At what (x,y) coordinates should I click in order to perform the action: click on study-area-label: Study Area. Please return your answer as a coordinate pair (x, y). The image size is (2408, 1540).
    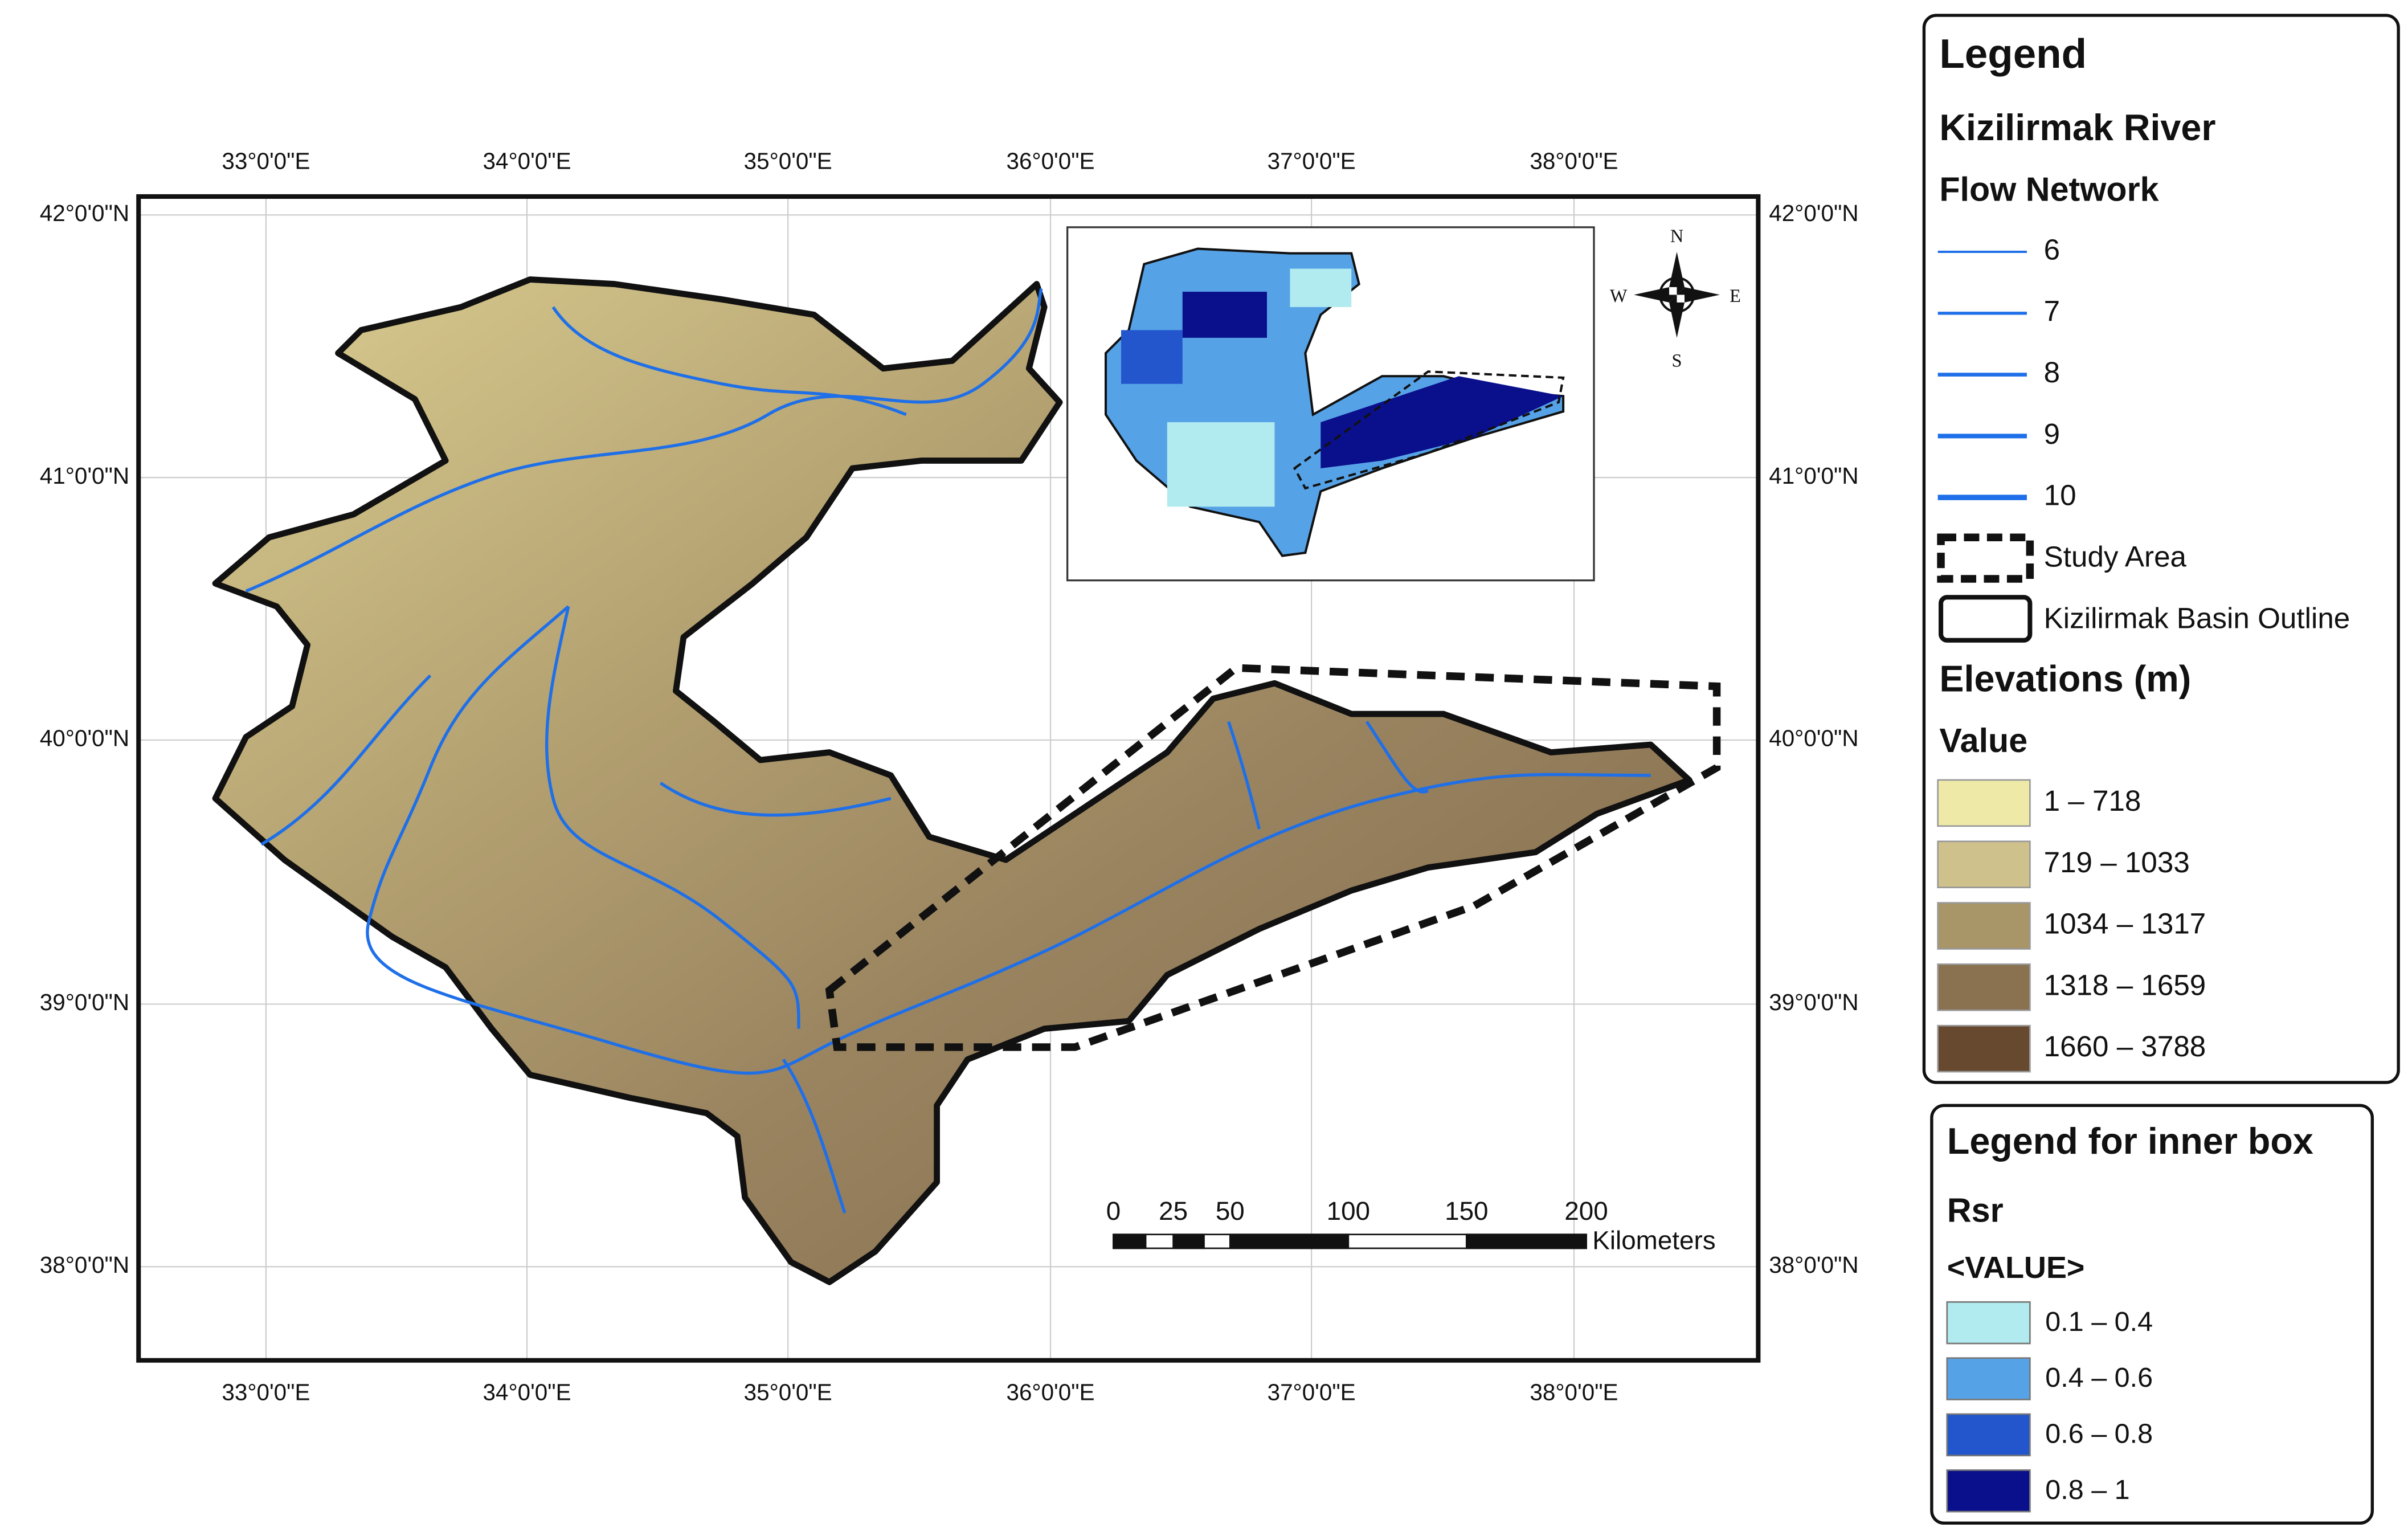
    Looking at the image, I should click on (2116, 556).